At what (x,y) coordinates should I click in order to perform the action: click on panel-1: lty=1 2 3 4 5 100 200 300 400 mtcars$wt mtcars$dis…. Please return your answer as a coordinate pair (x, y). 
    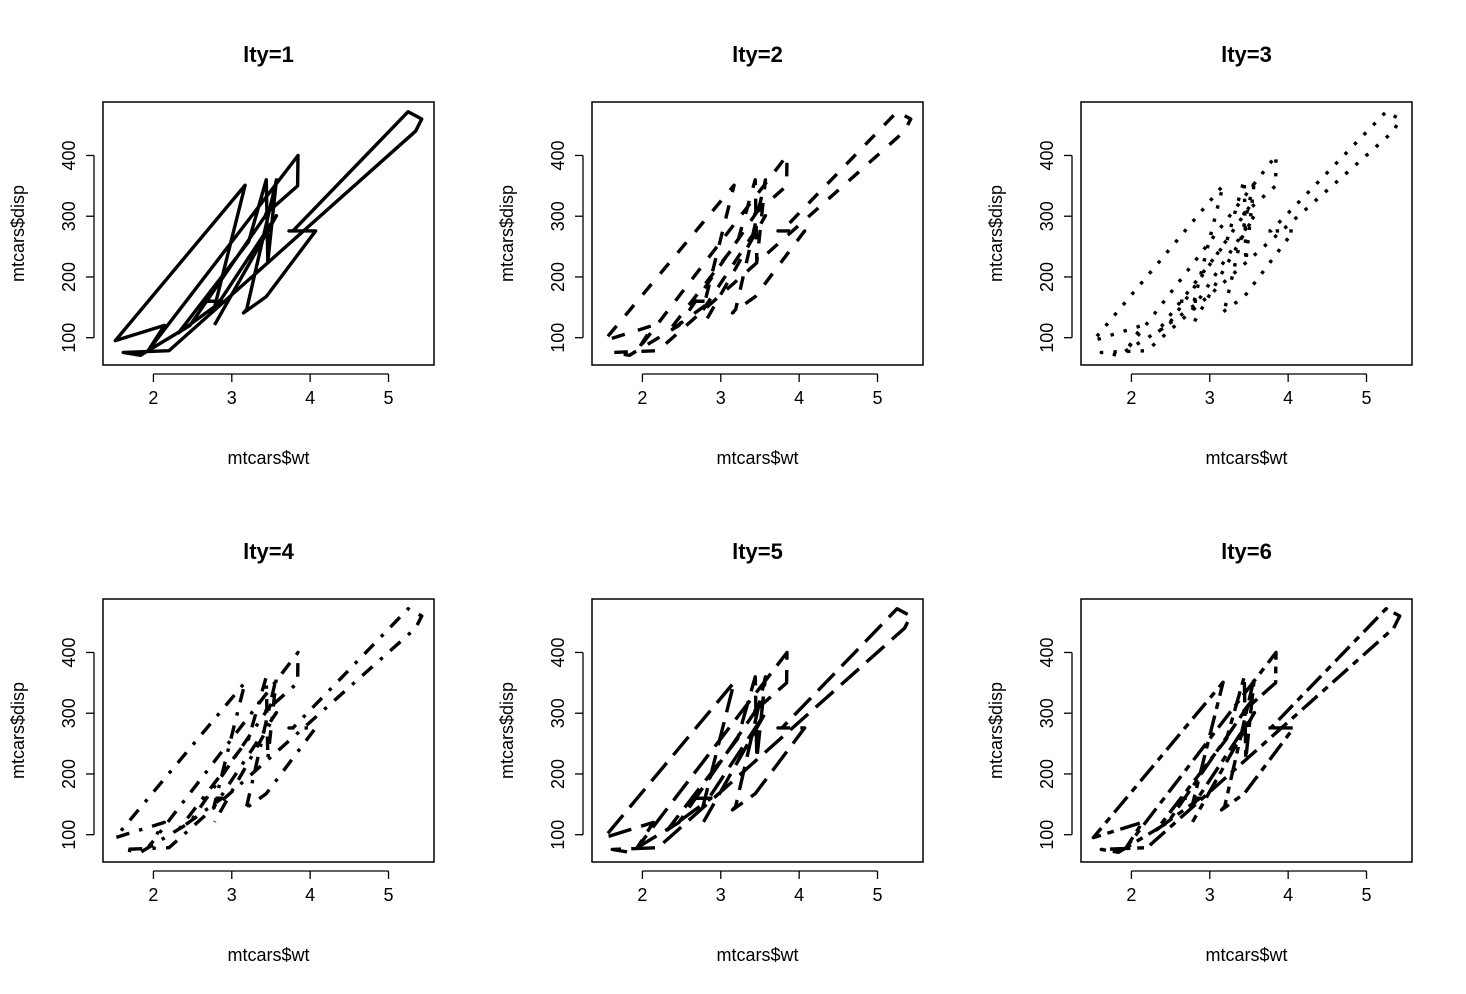
    Looking at the image, I should click on (221, 255).